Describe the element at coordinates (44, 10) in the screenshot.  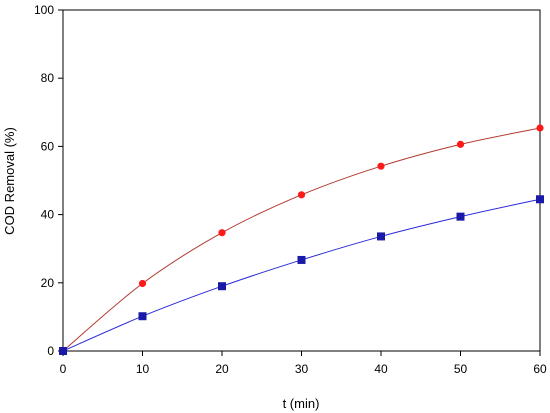
I see `y-tick-label: 100` at that location.